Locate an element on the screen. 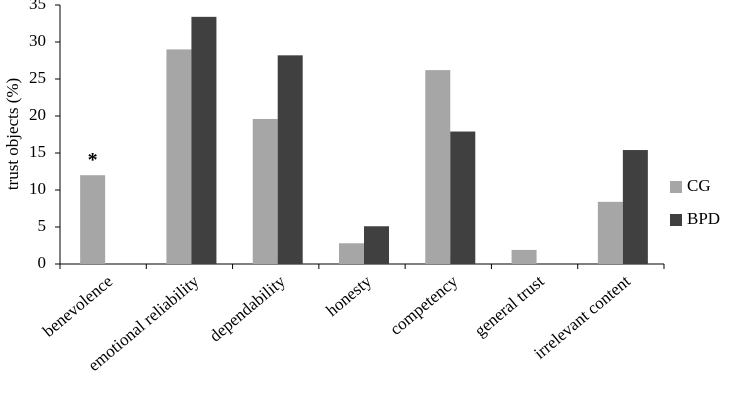  x-tick-label: general trust is located at coordinates (509, 305).